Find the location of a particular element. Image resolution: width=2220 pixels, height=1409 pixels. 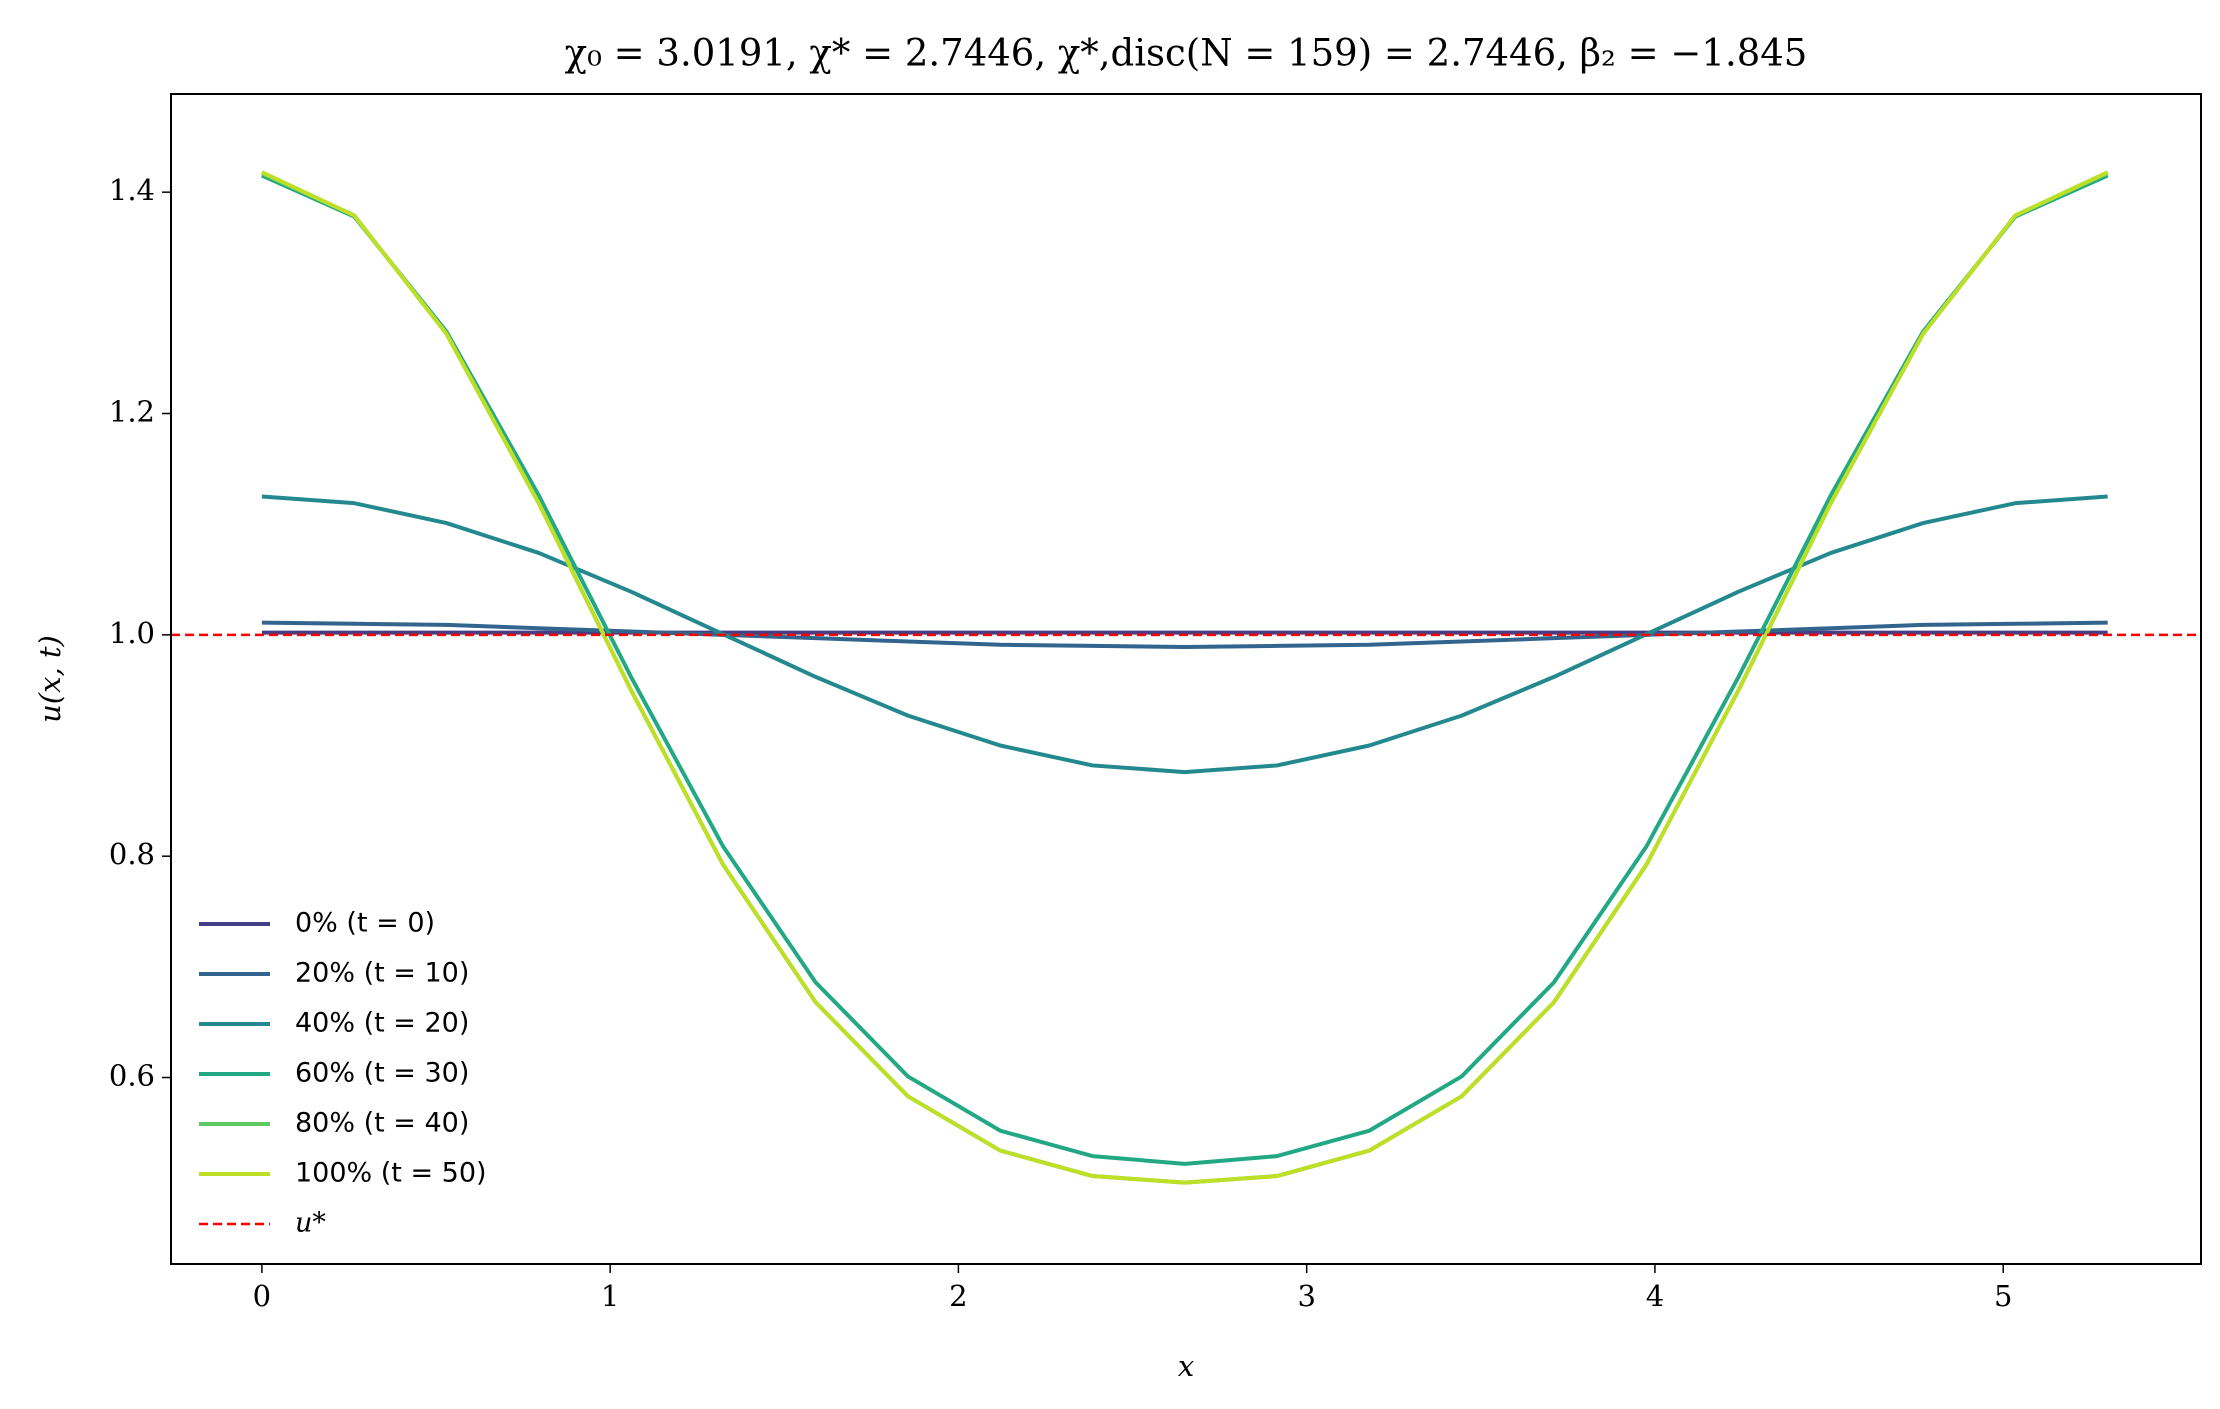

legend-label: 0% (t = 0) is located at coordinates (365, 923).